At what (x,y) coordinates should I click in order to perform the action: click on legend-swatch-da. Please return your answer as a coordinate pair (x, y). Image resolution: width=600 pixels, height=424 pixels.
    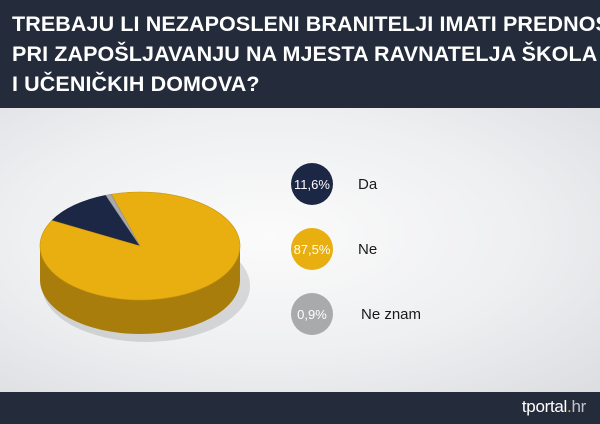
    Looking at the image, I should click on (312, 184).